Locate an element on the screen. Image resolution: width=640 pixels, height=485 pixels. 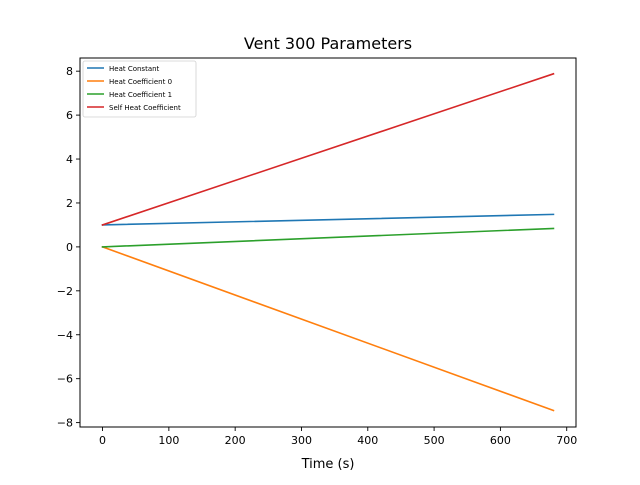
y-tick-label: 0 is located at coordinates (69, 247).